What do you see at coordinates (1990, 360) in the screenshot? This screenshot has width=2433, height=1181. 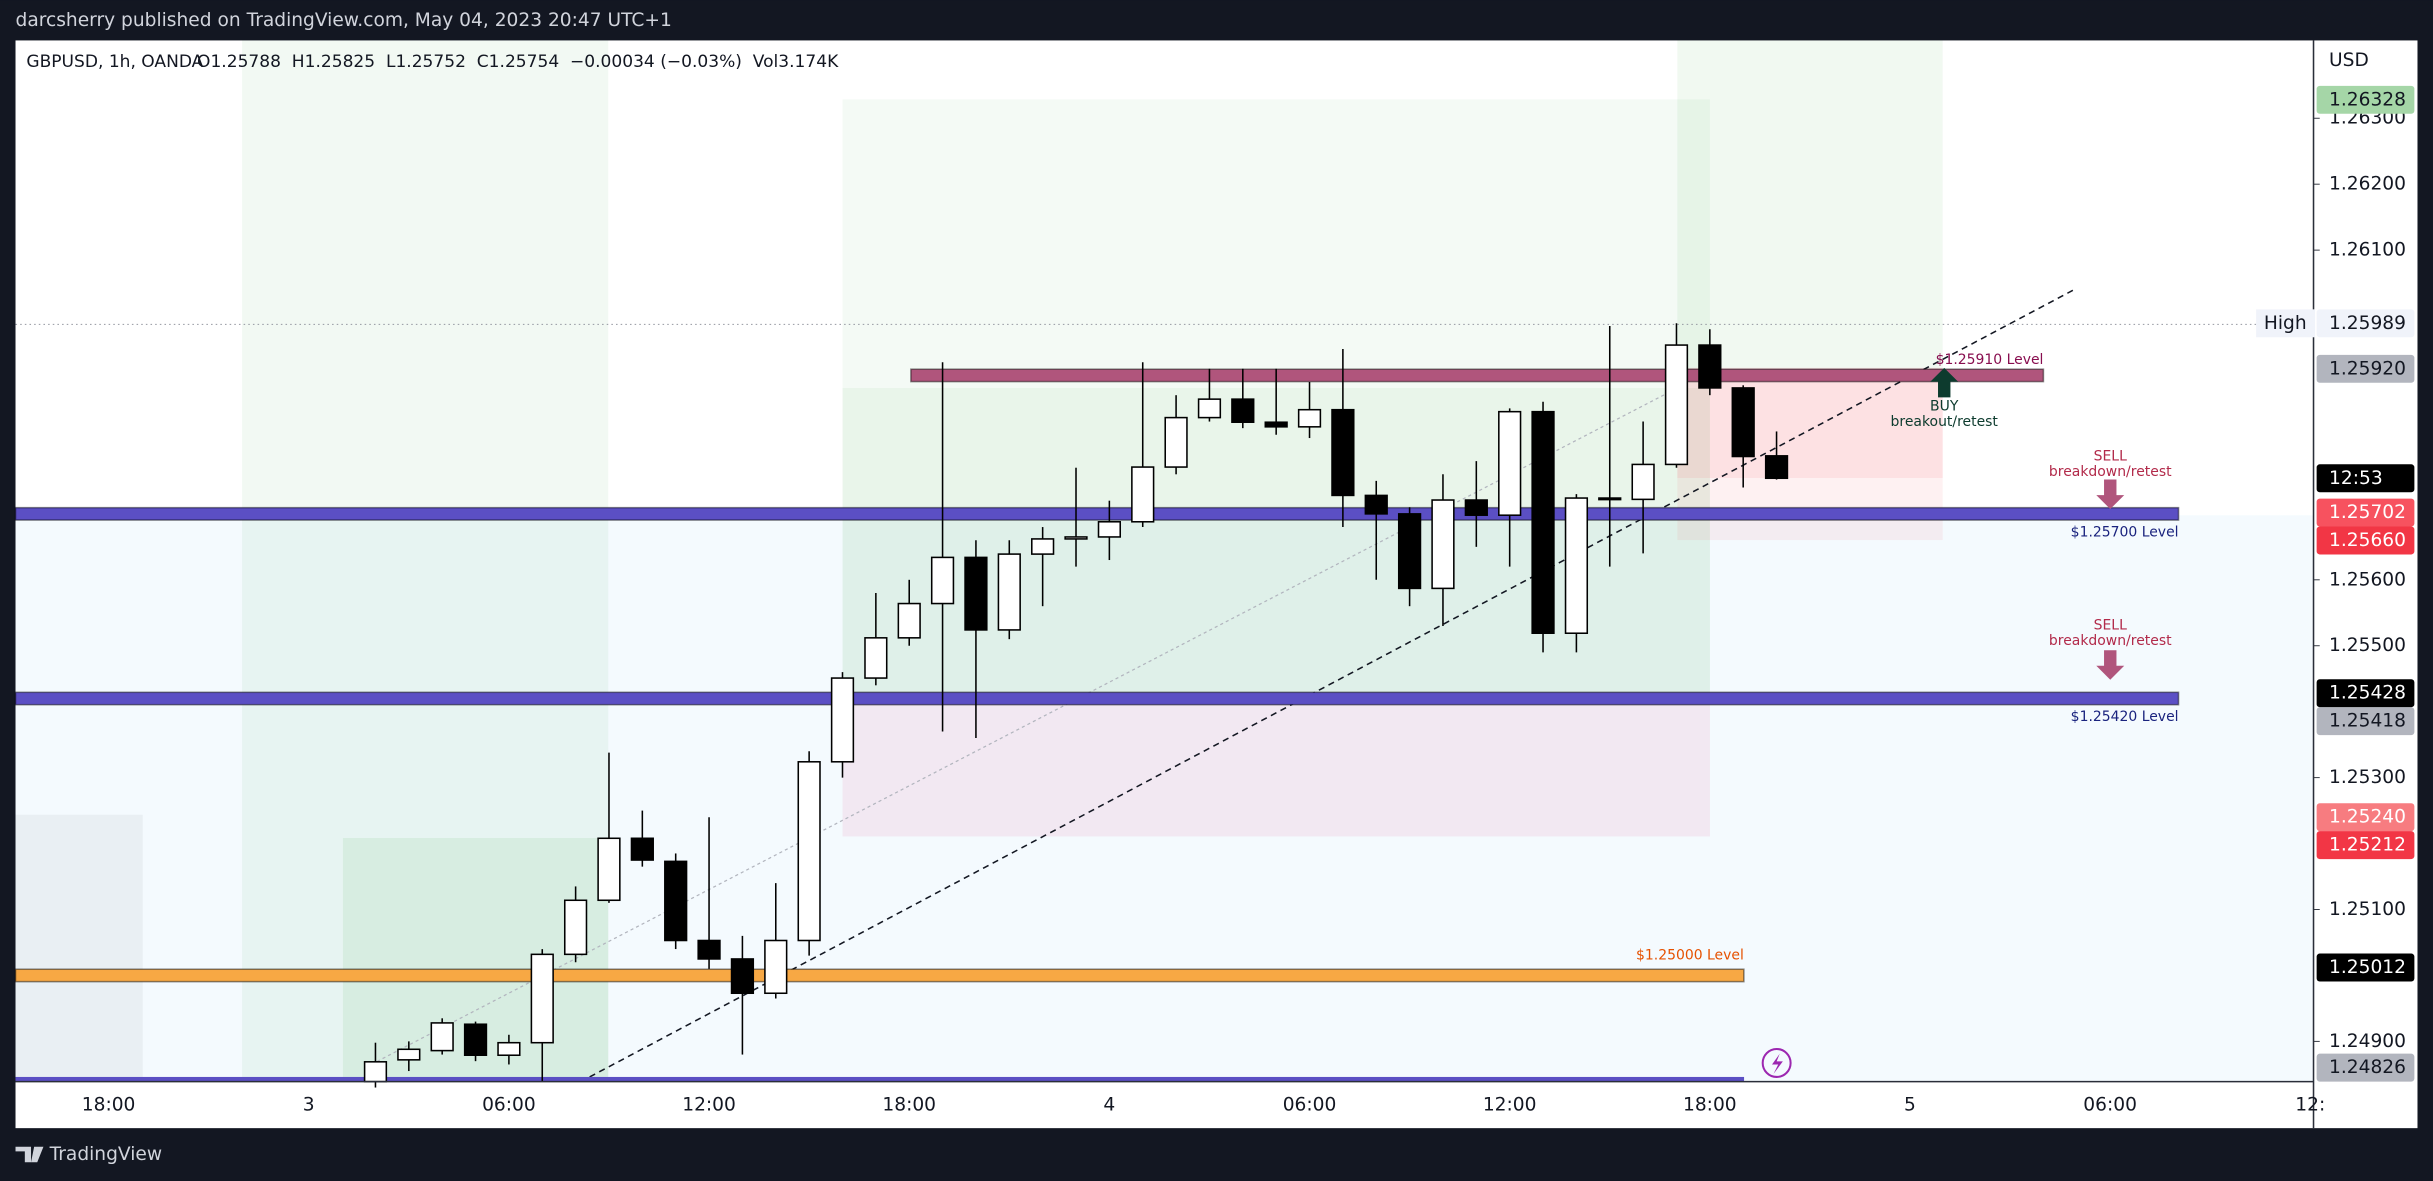 I see `level-label: $1.25910 Level` at bounding box center [1990, 360].